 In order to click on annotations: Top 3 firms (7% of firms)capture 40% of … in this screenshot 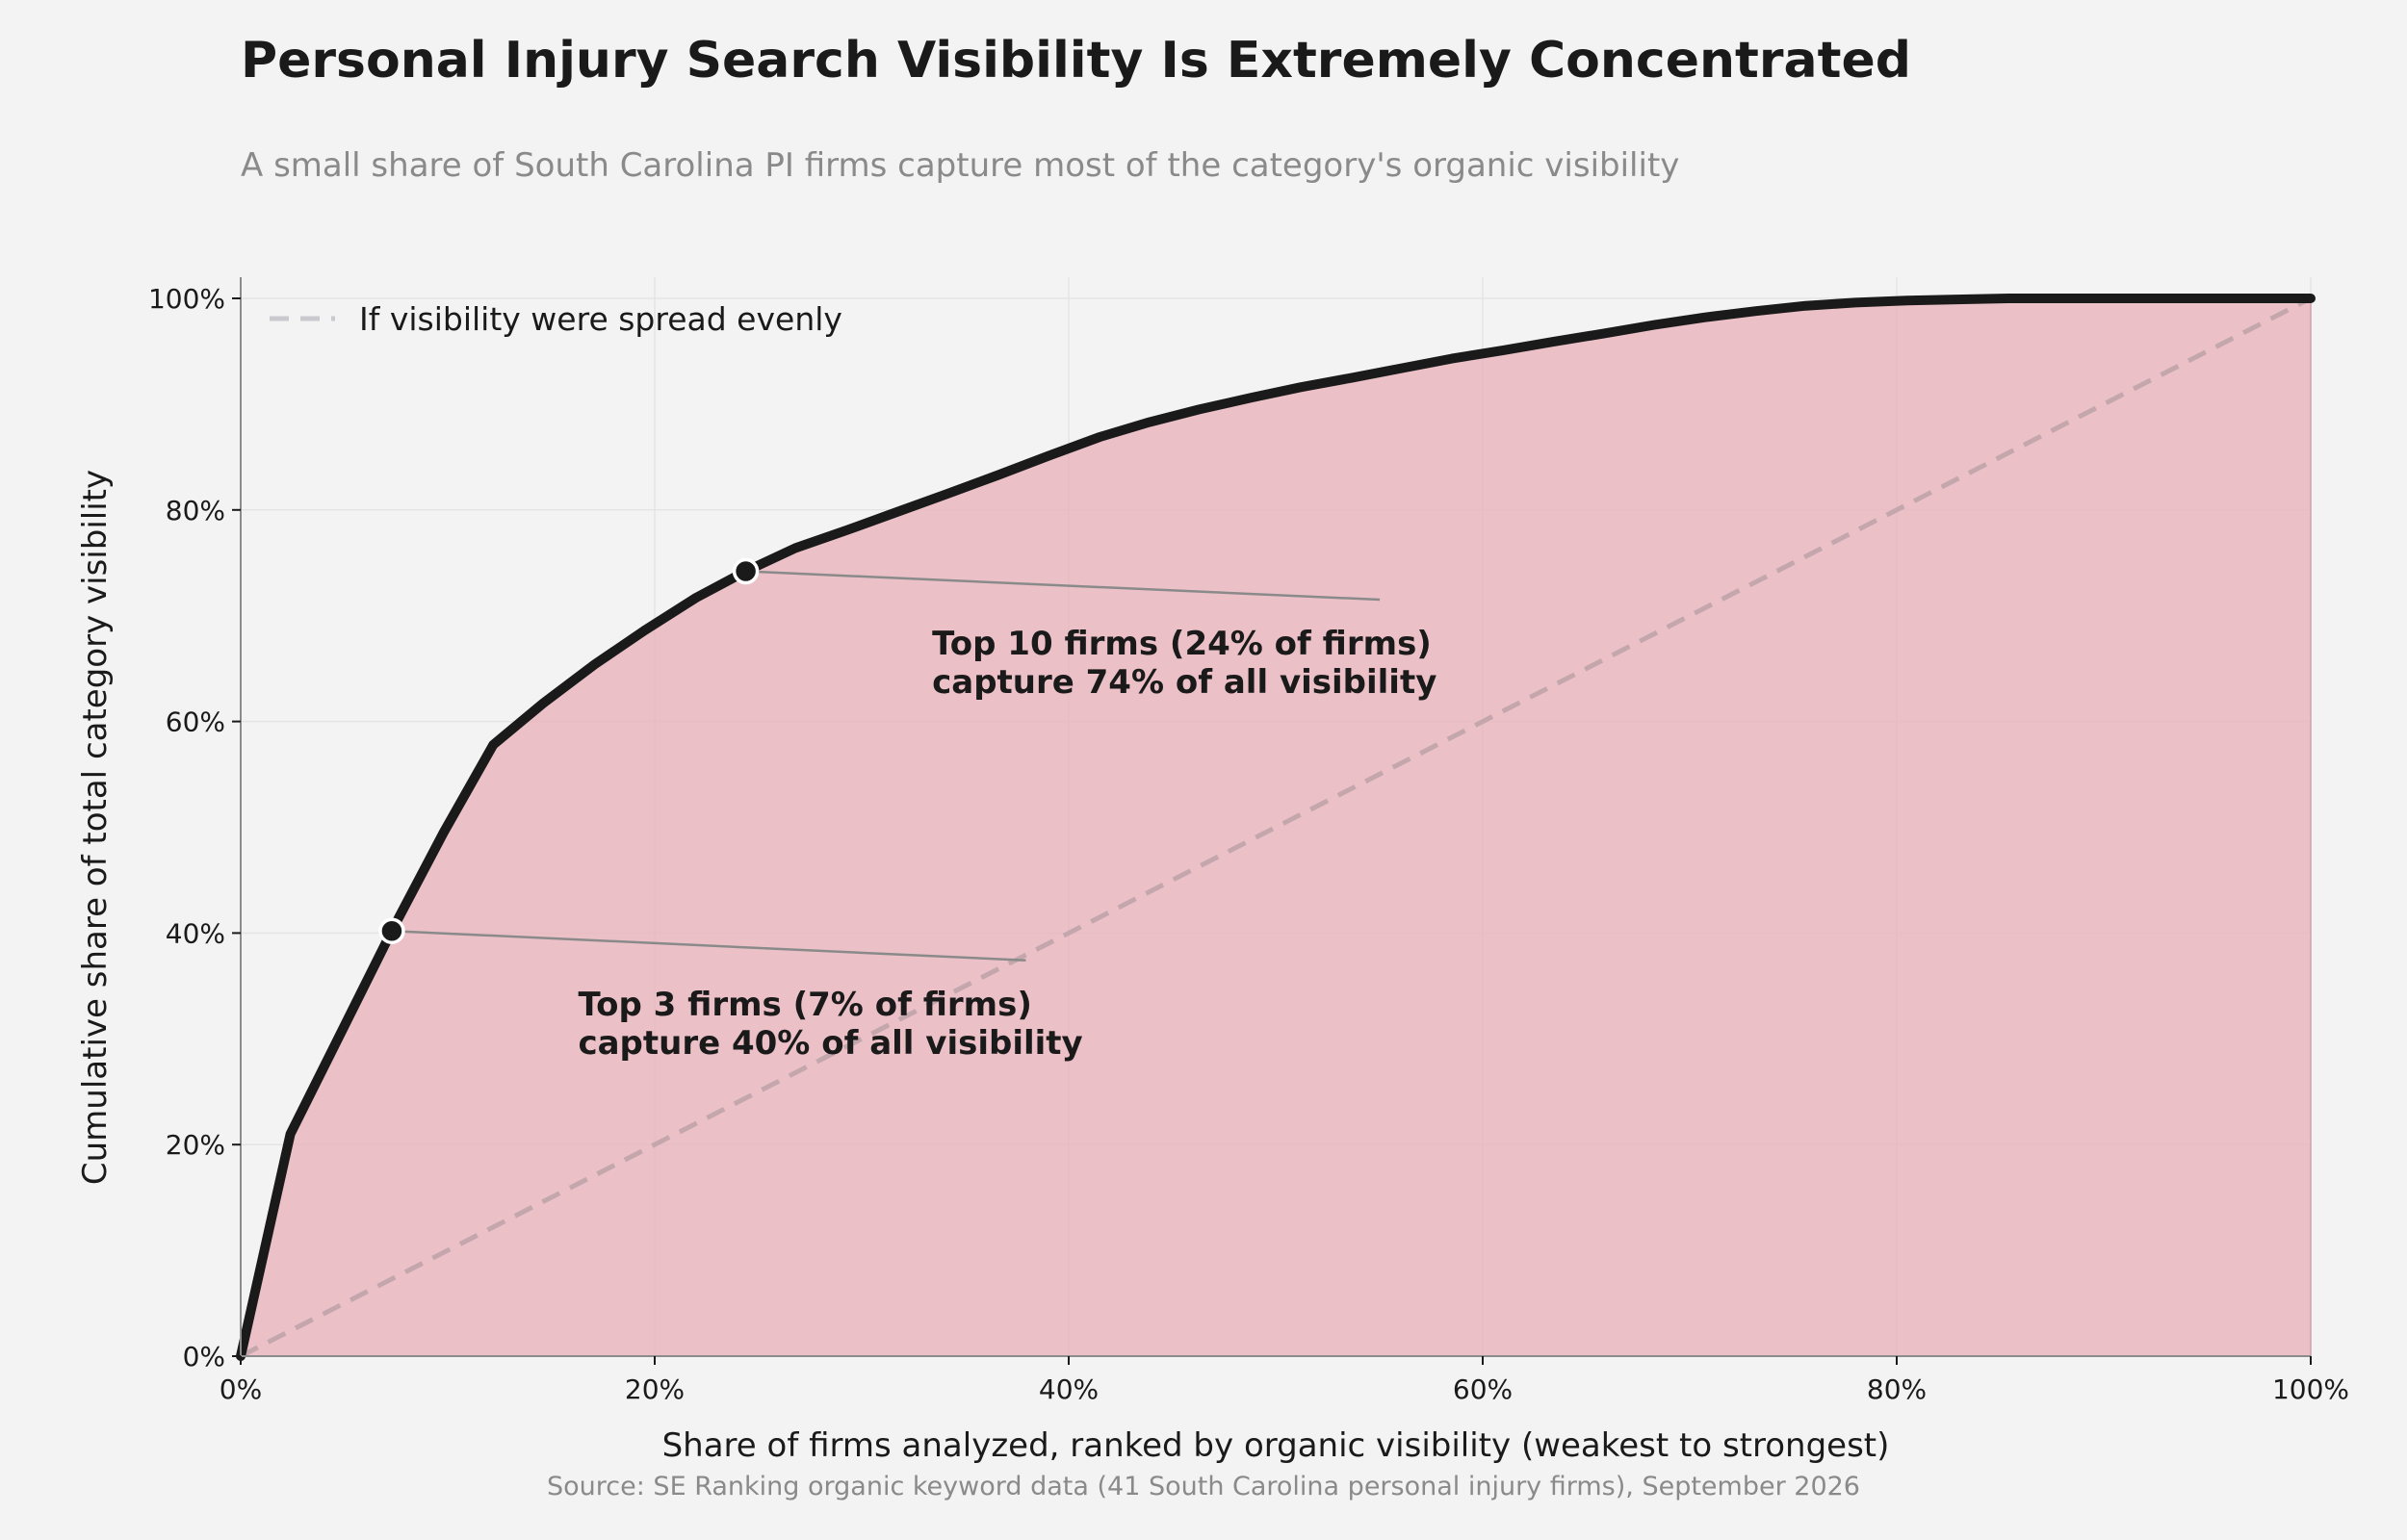, I will do `click(907, 810)`.